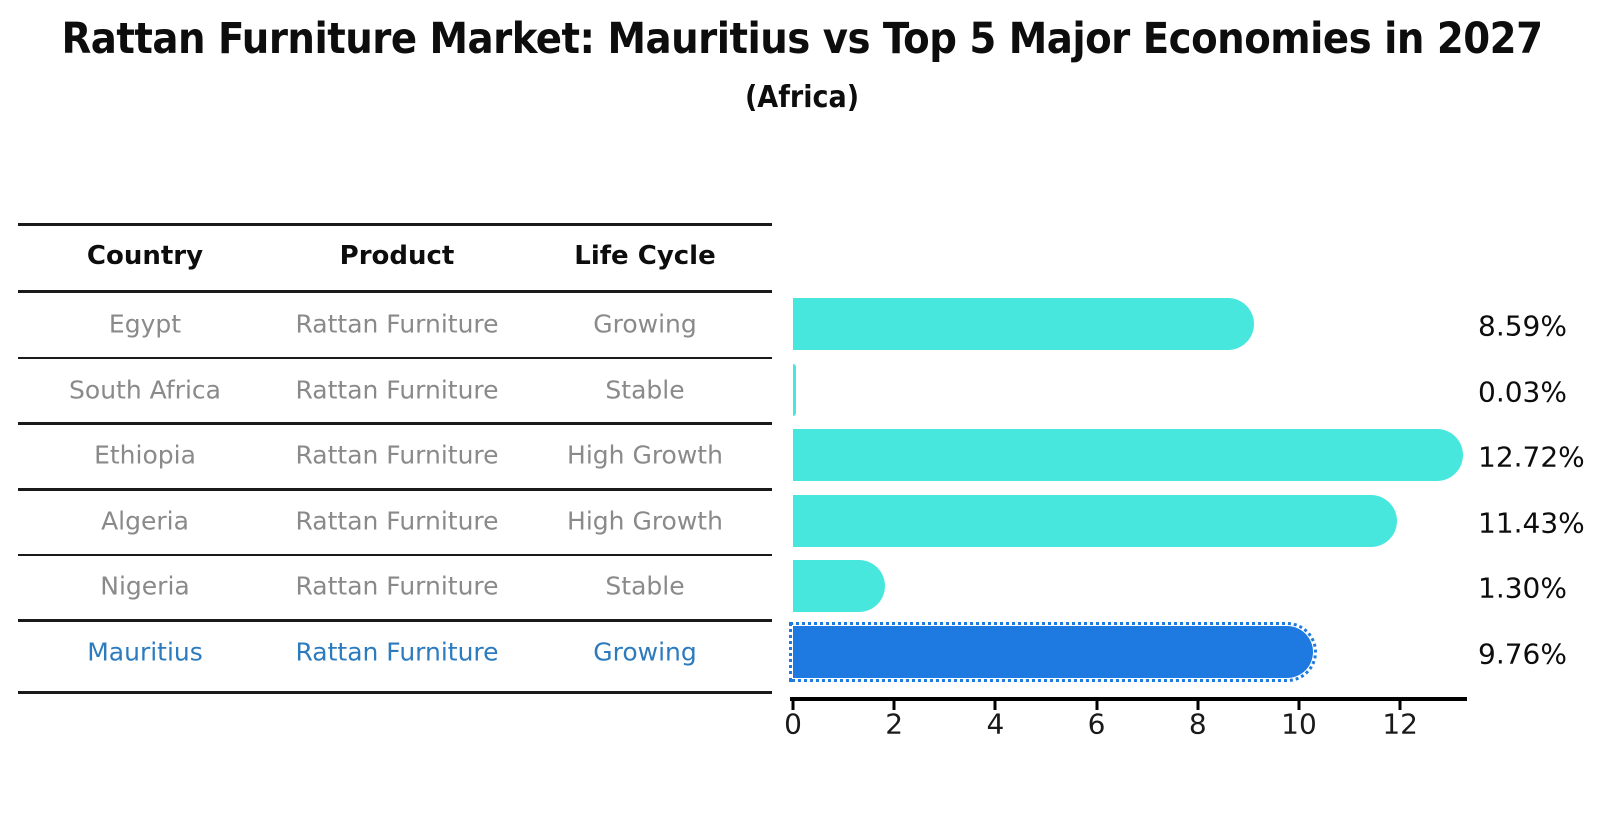 This screenshot has height=823, width=1604. I want to click on table-cell-product-algeria: Rattan Furniture, so click(397, 521).